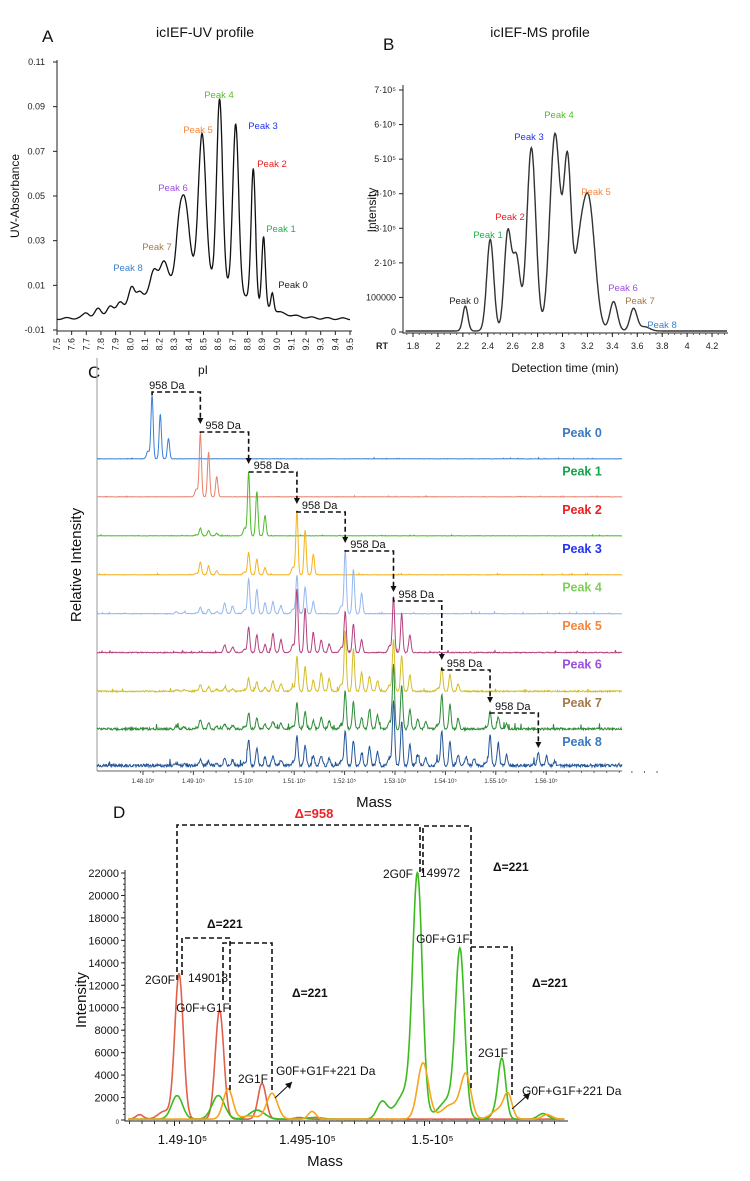 The image size is (750, 1181). Describe the element at coordinates (381, 297) in the screenshot. I see `y-tick-label: 100000` at that location.